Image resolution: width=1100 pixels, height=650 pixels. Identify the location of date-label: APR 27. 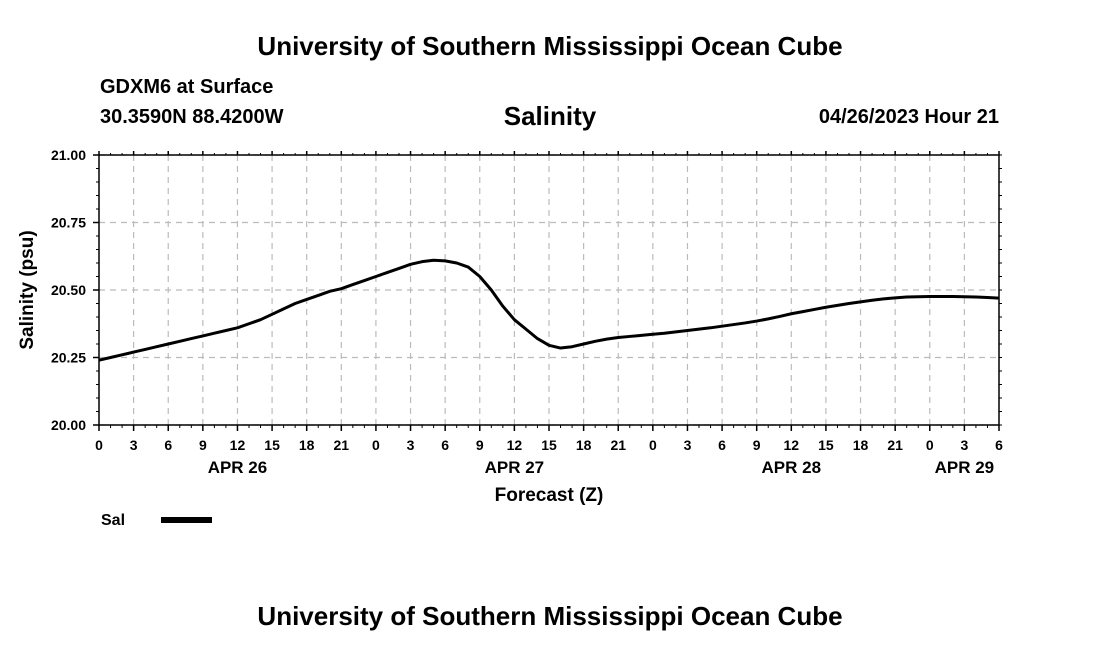
(515, 467).